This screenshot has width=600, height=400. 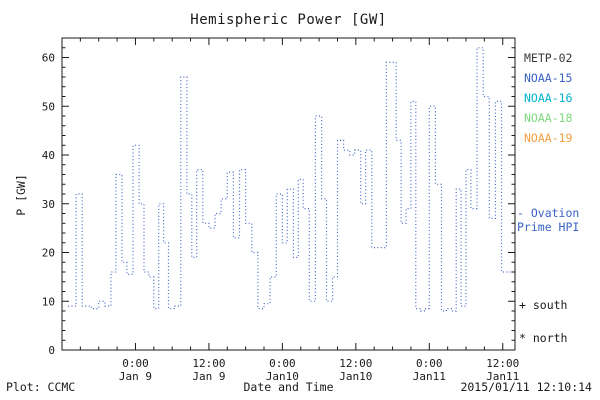 I want to click on svg-text: 10, so click(x=48, y=301).